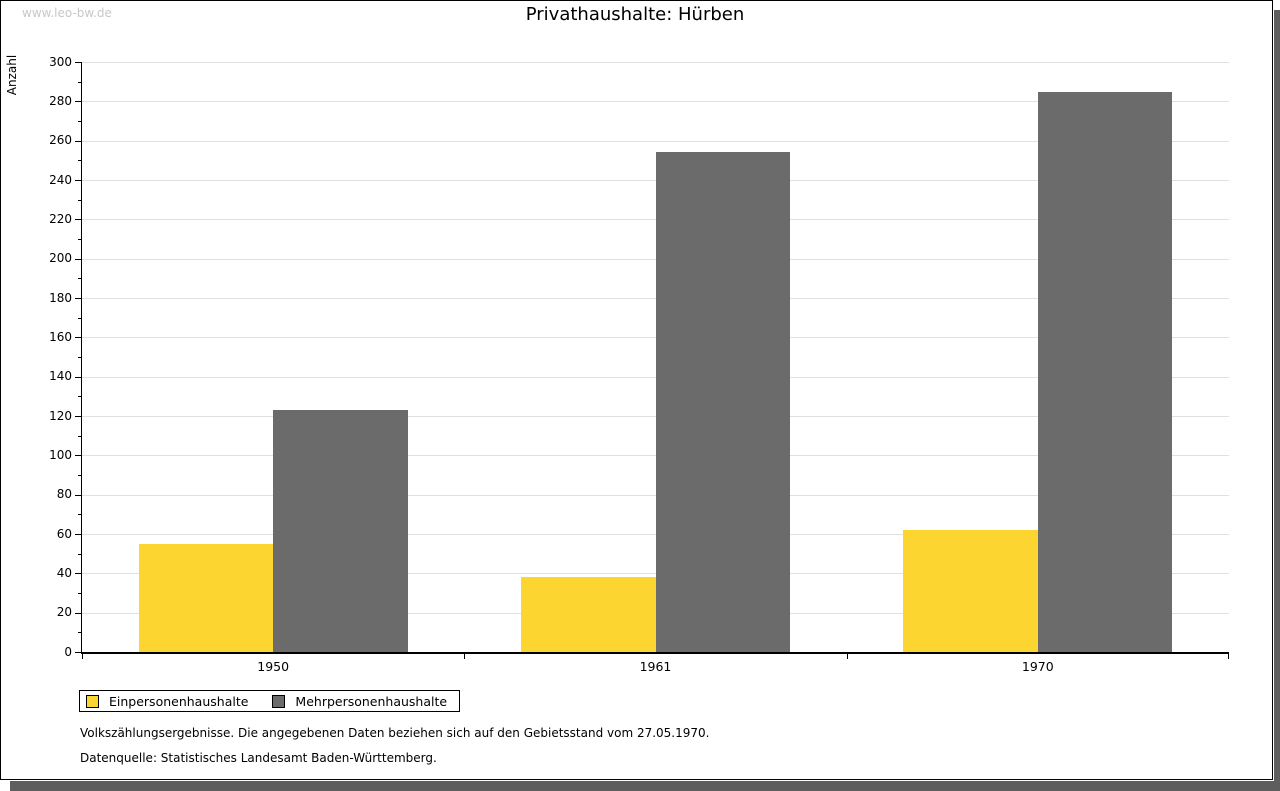 The height and width of the screenshot is (791, 1280). I want to click on y-axis-tick-label: 300, so click(60, 61).